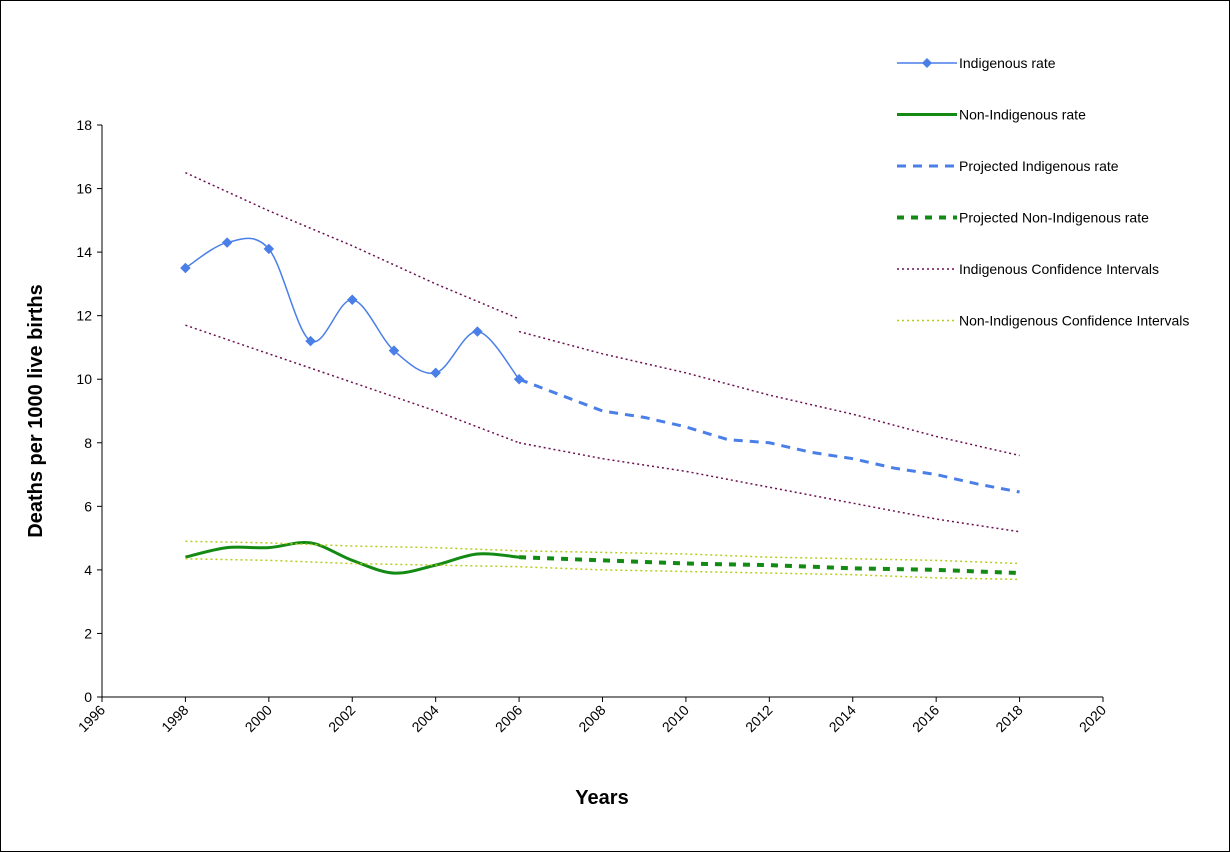 Image resolution: width=1230 pixels, height=852 pixels. I want to click on y-axis-title: Deaths per 1000 live births, so click(36, 410).